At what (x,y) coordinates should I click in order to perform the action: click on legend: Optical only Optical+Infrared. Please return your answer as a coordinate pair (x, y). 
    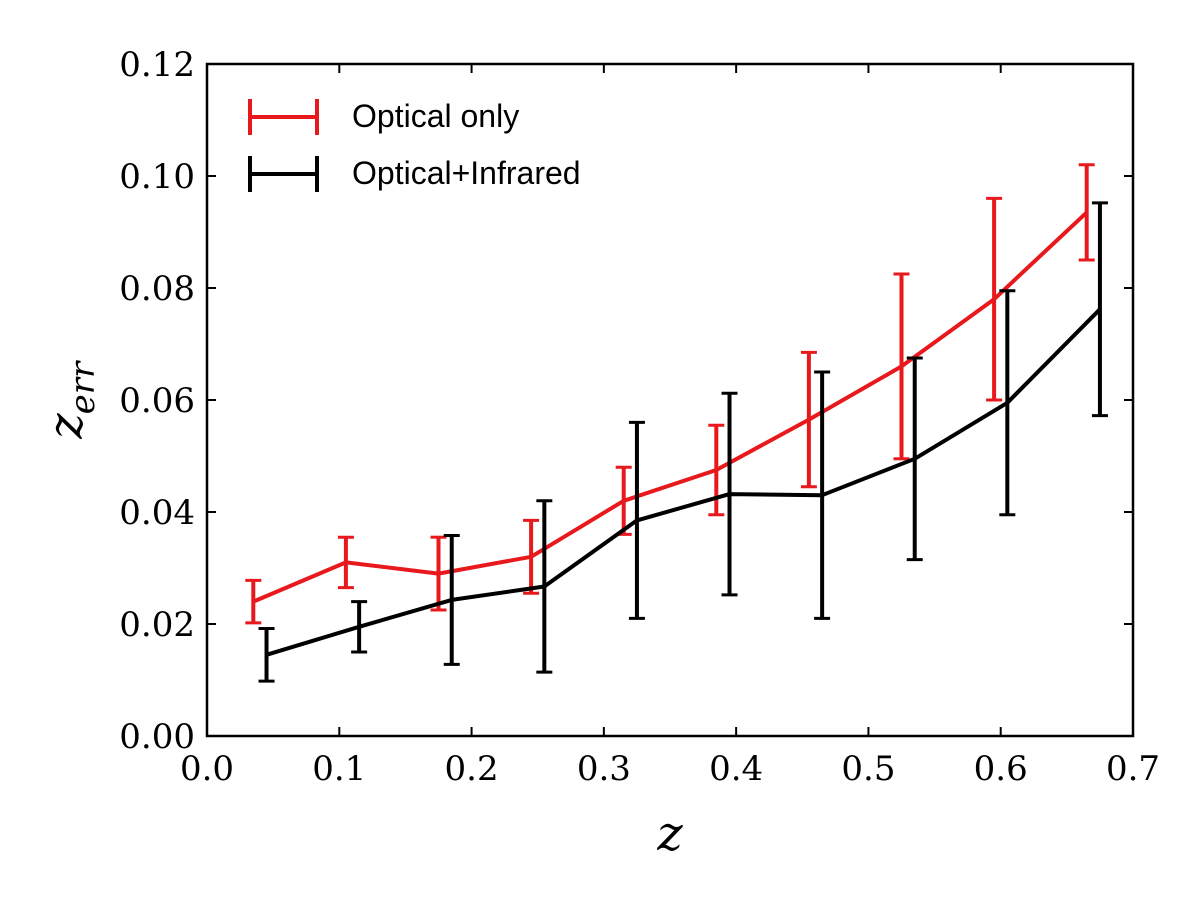
    Looking at the image, I should click on (414, 145).